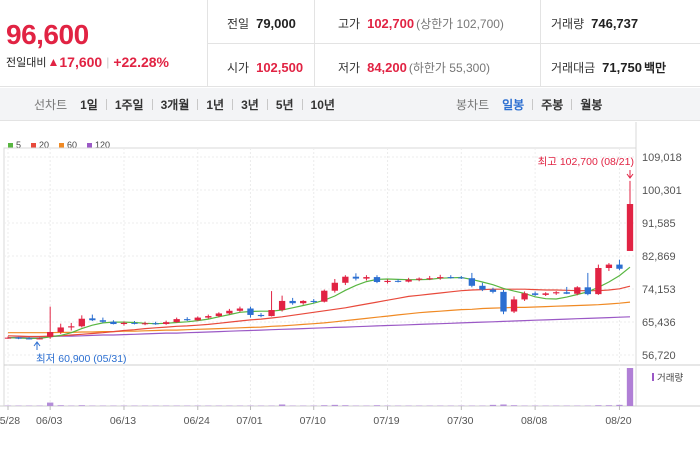  Describe the element at coordinates (594, 23) in the screenshot. I see `volume: 거래량 746,737` at that location.